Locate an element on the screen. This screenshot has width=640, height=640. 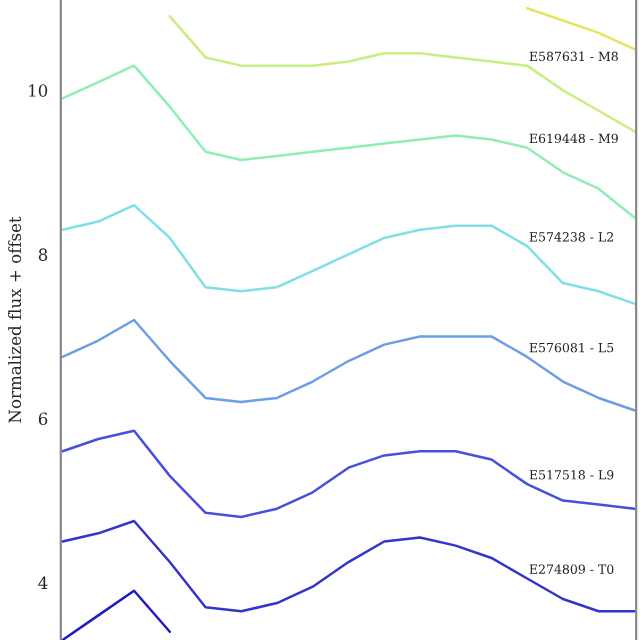
y-tick-label: 10 is located at coordinates (38, 90).